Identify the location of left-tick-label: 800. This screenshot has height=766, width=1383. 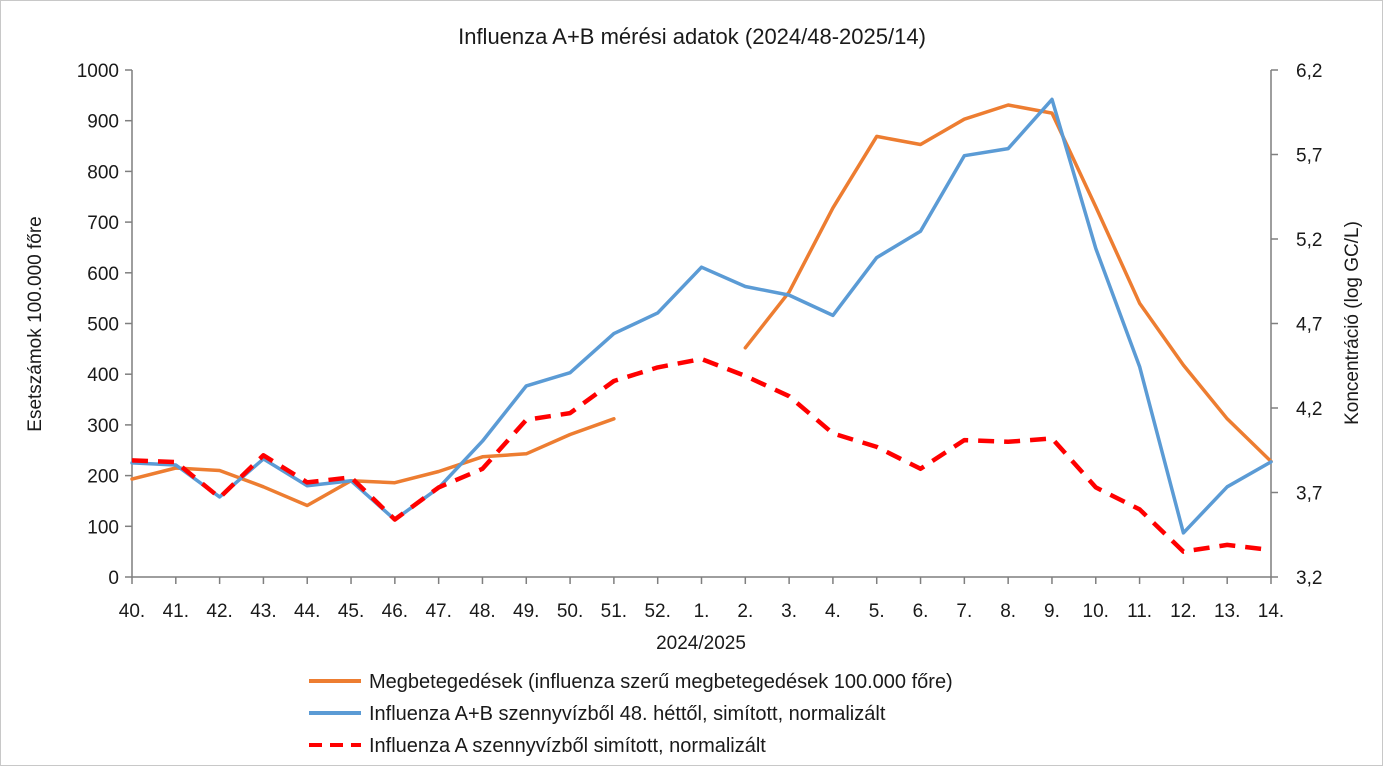
(103, 172).